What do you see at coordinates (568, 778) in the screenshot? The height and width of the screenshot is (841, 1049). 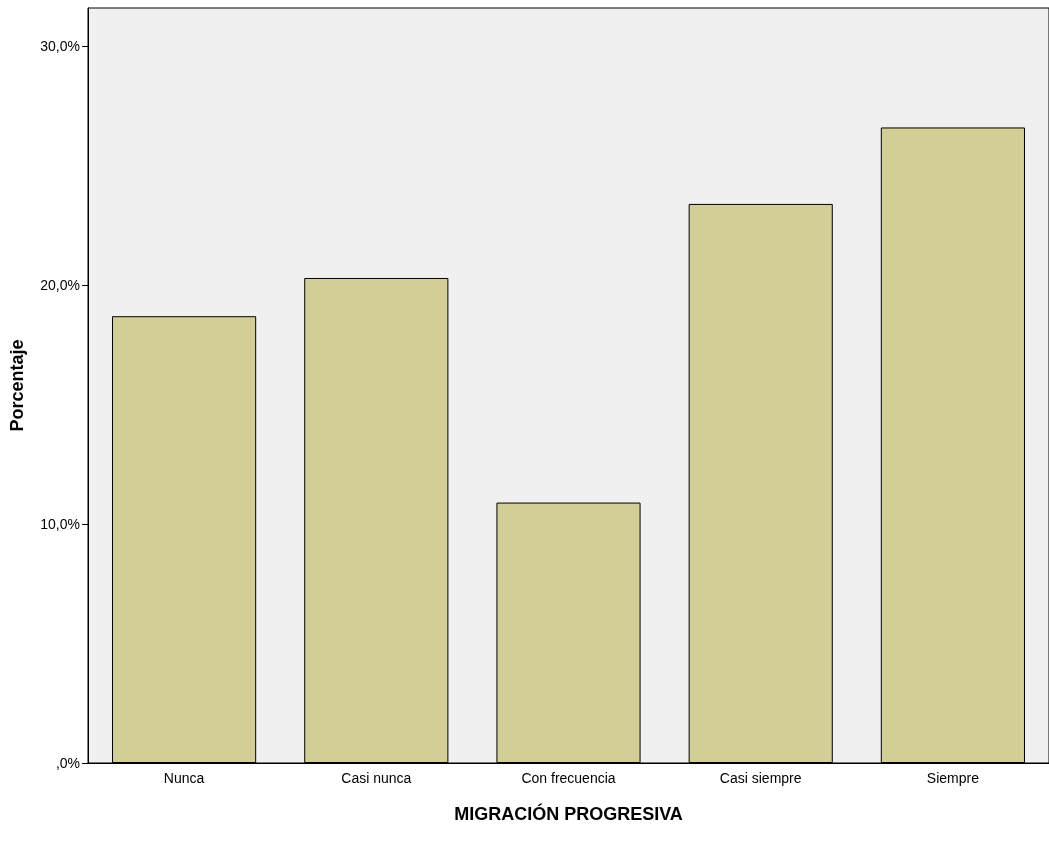 I see `x-tick-label: Con frecuencia` at bounding box center [568, 778].